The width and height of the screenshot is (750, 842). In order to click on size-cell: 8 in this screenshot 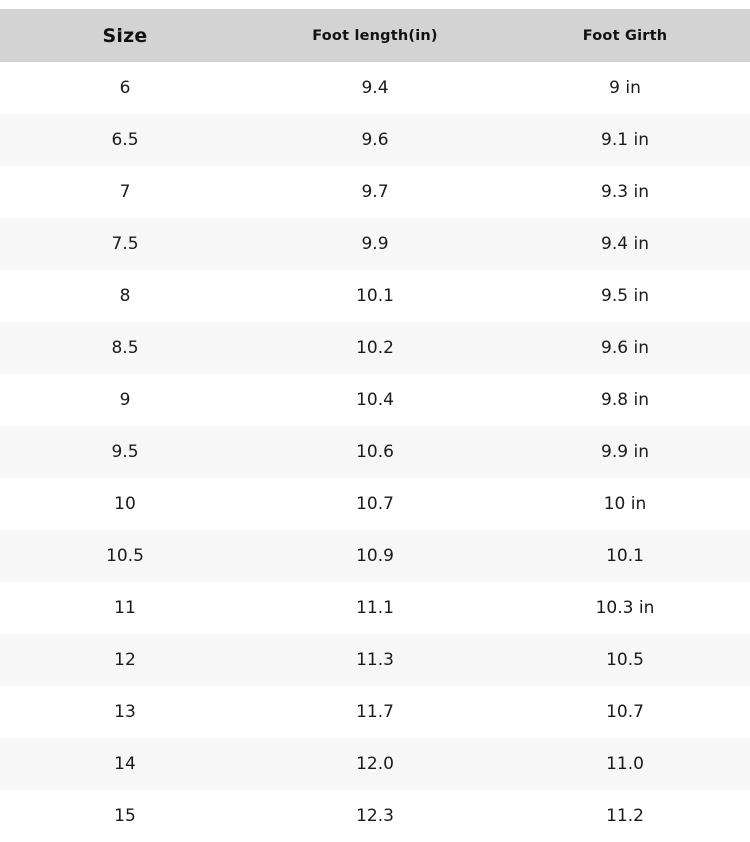, I will do `click(125, 296)`.